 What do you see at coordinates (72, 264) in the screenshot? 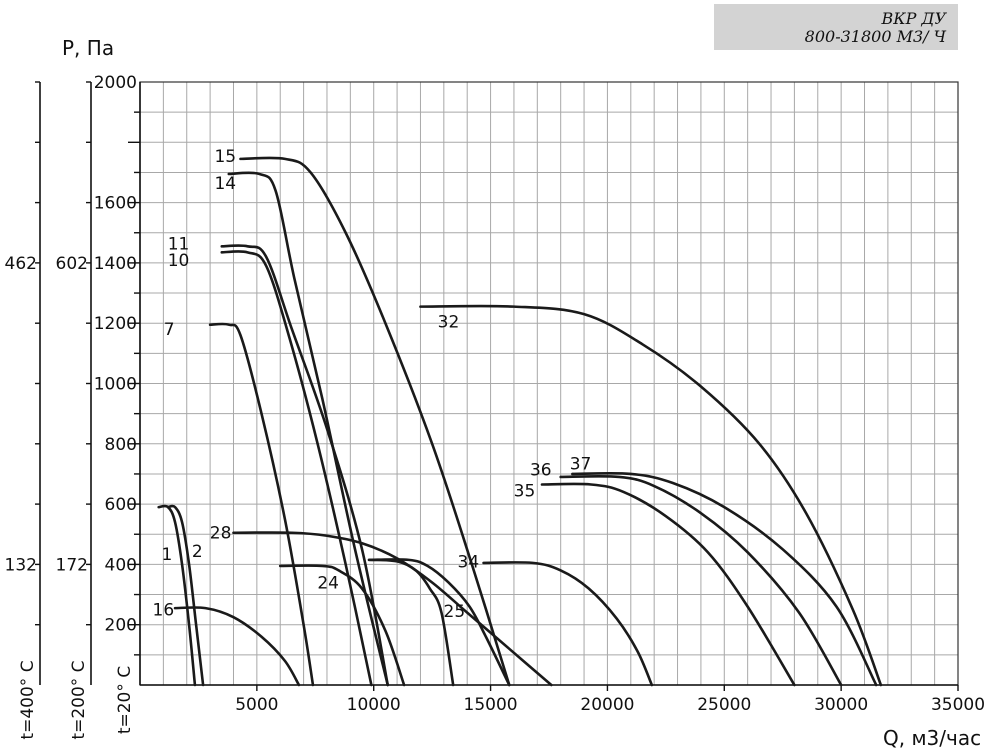
I see `temperature-tick-label: 602` at bounding box center [72, 264].